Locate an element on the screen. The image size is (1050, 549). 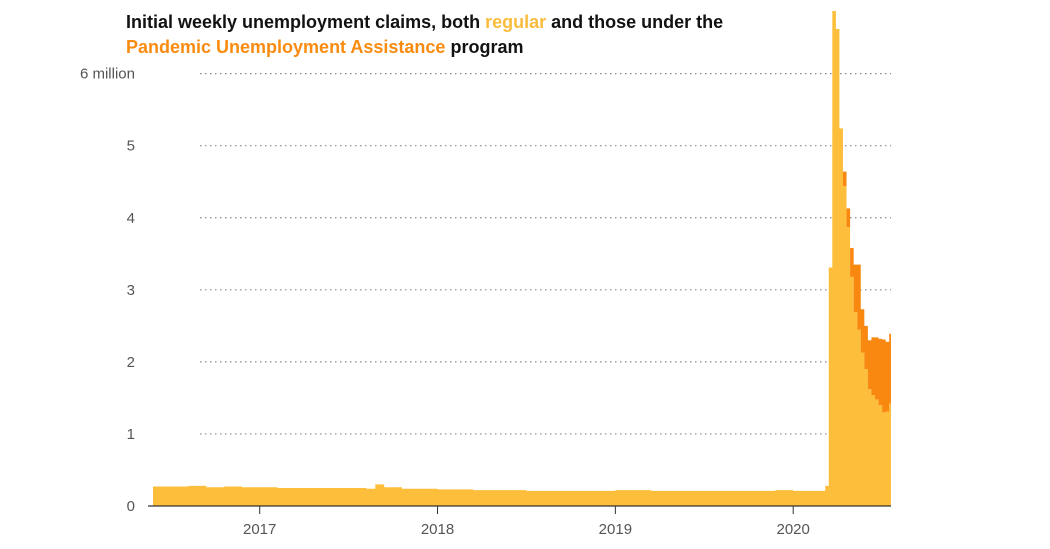
y-tick-label: 5 is located at coordinates (131, 146).